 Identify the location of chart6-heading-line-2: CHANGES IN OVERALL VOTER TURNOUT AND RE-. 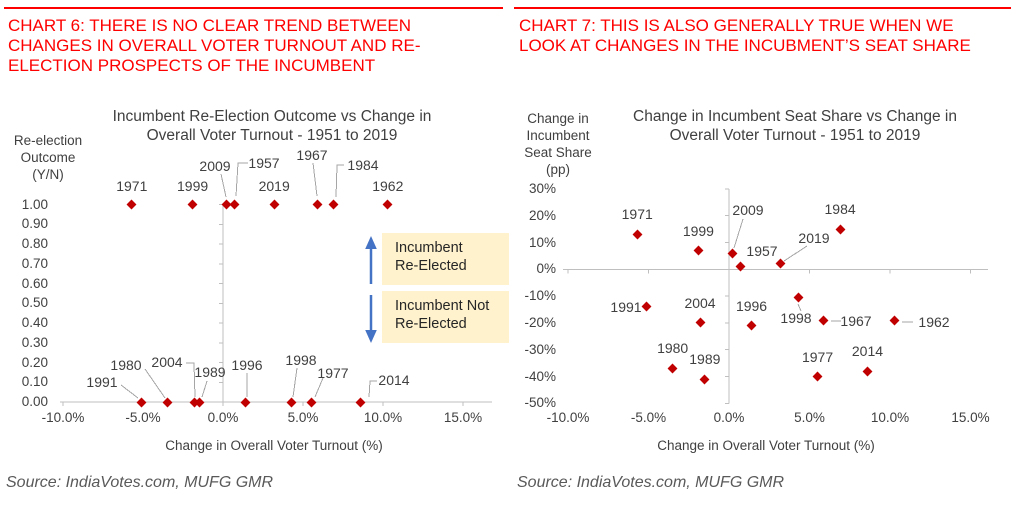
(214, 45).